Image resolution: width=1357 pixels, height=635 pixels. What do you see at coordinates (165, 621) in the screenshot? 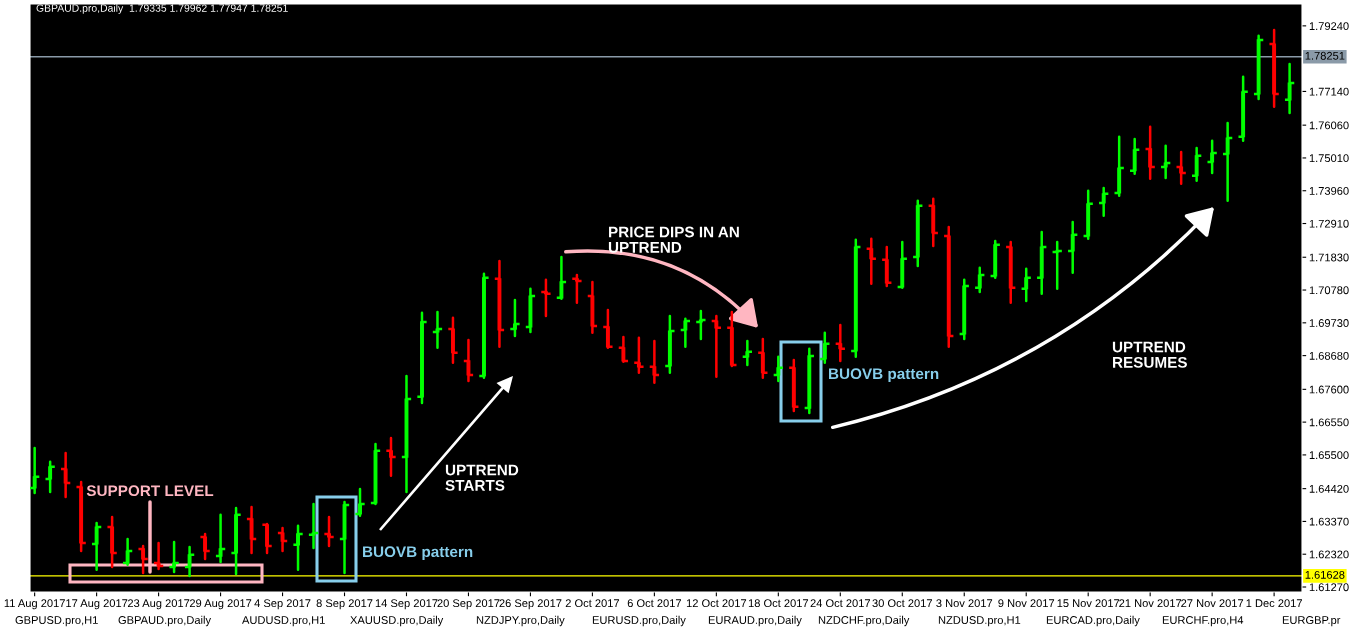
I see `text: GBPAUD.pro,Daily` at bounding box center [165, 621].